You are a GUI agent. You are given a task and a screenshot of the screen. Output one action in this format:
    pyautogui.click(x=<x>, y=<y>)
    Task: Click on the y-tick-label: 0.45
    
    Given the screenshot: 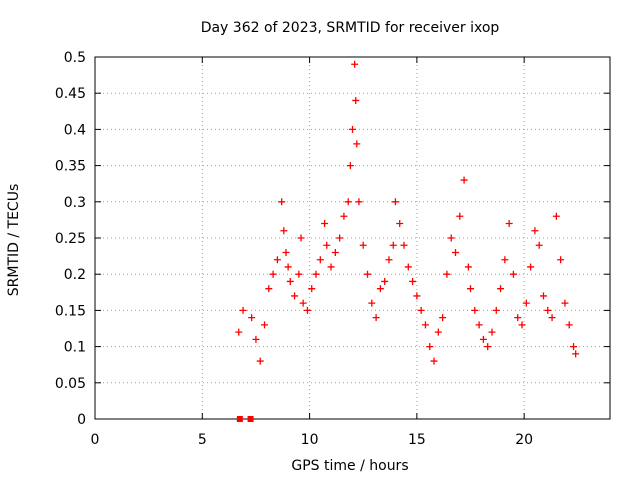 What is the action you would take?
    pyautogui.click(x=70, y=94)
    